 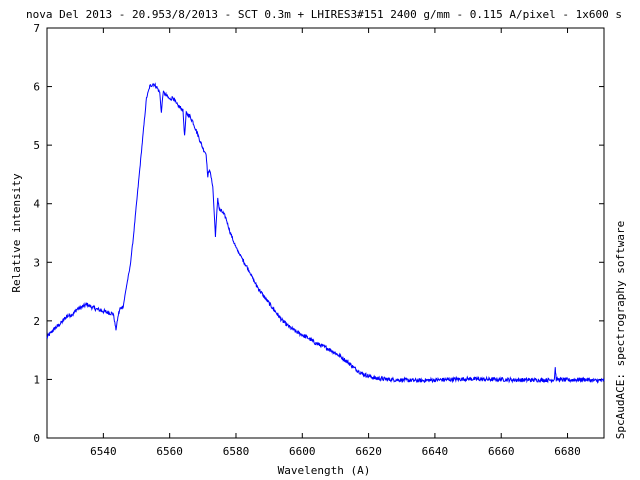 What do you see at coordinates (36, 87) in the screenshot?
I see `y-tick-label: 6` at bounding box center [36, 87].